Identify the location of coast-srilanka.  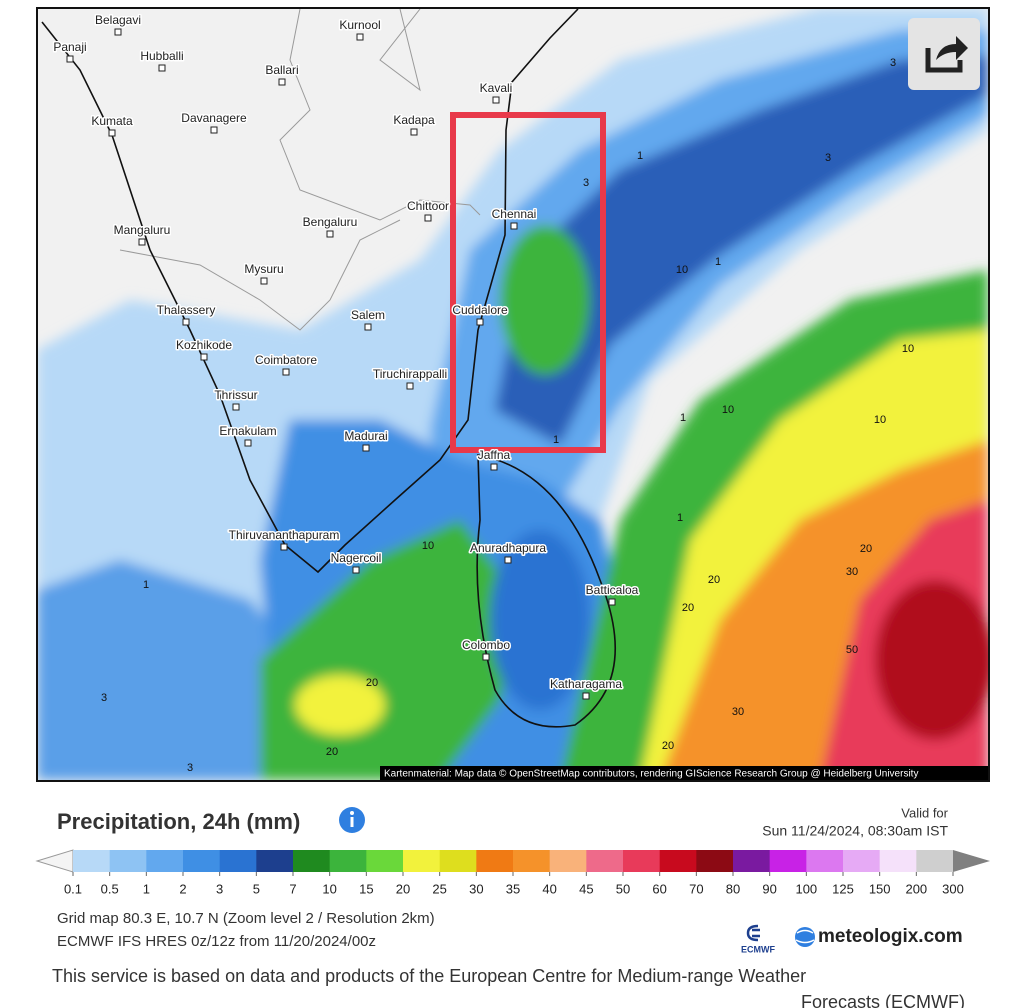
(546, 591).